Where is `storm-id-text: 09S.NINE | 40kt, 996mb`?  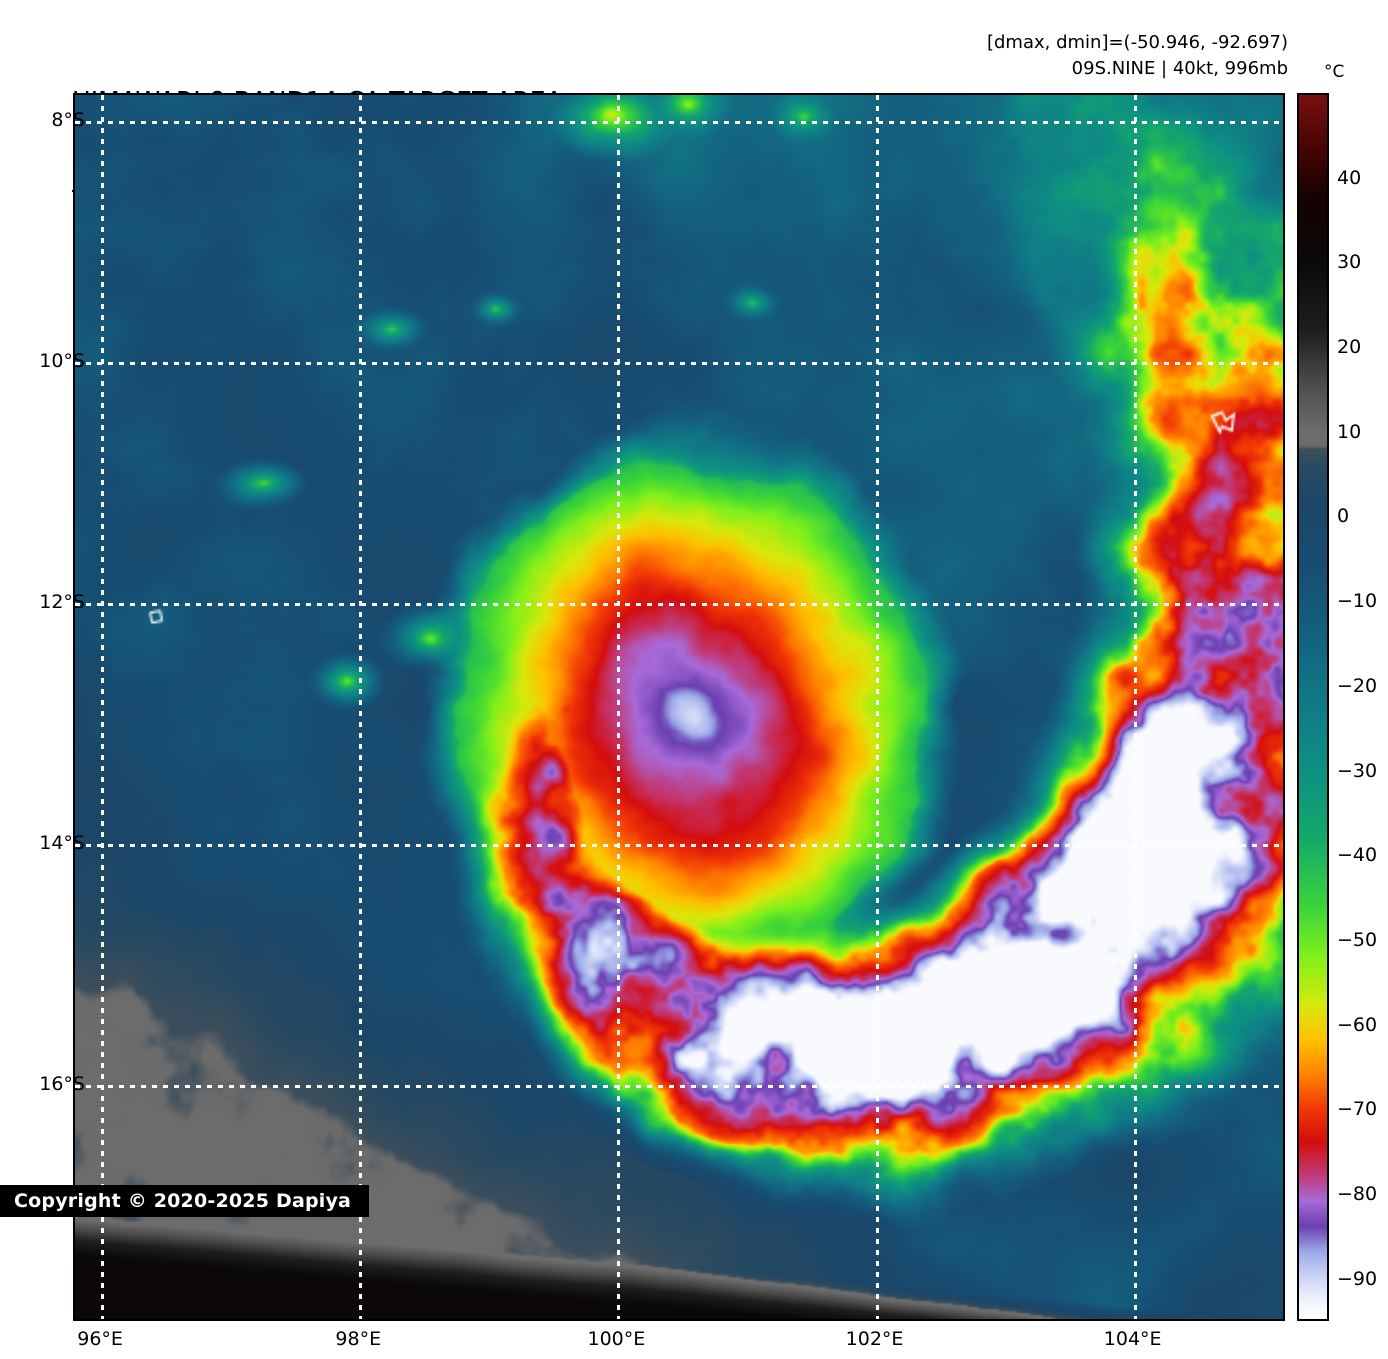
storm-id-text: 09S.NINE | 40kt, 996mb is located at coordinates (1179, 68).